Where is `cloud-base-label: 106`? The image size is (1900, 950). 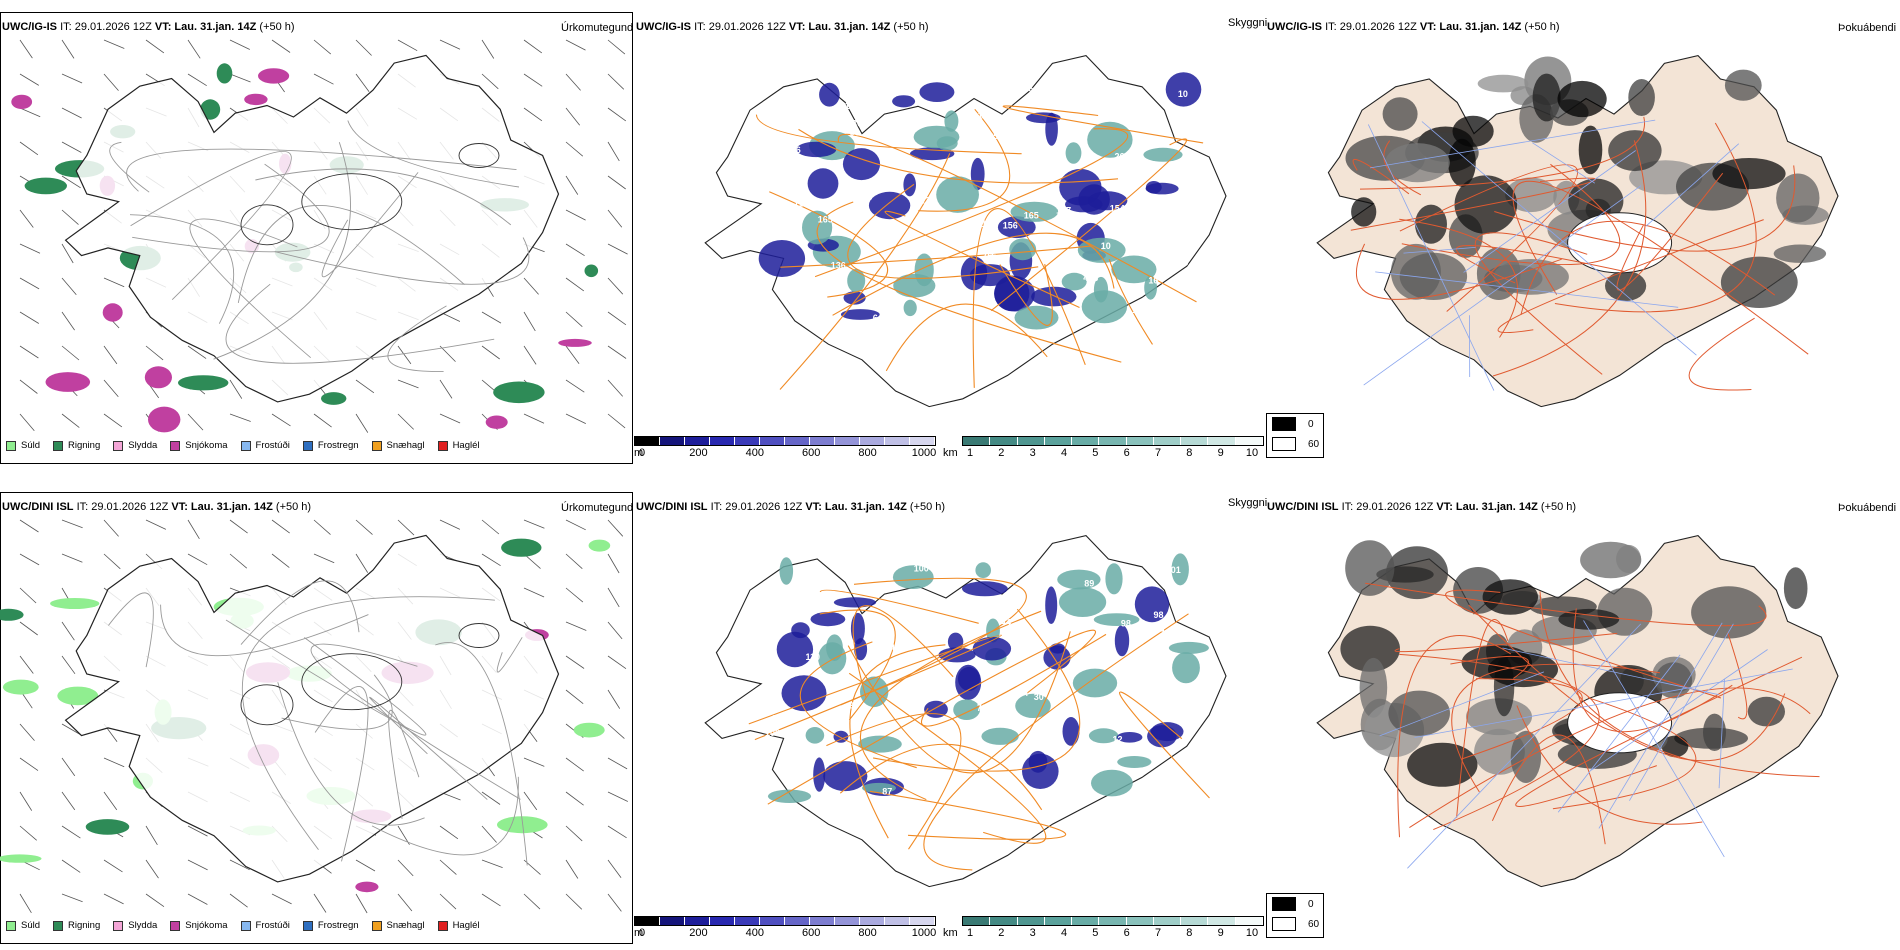
cloud-base-label: 106 is located at coordinates (1183, 785).